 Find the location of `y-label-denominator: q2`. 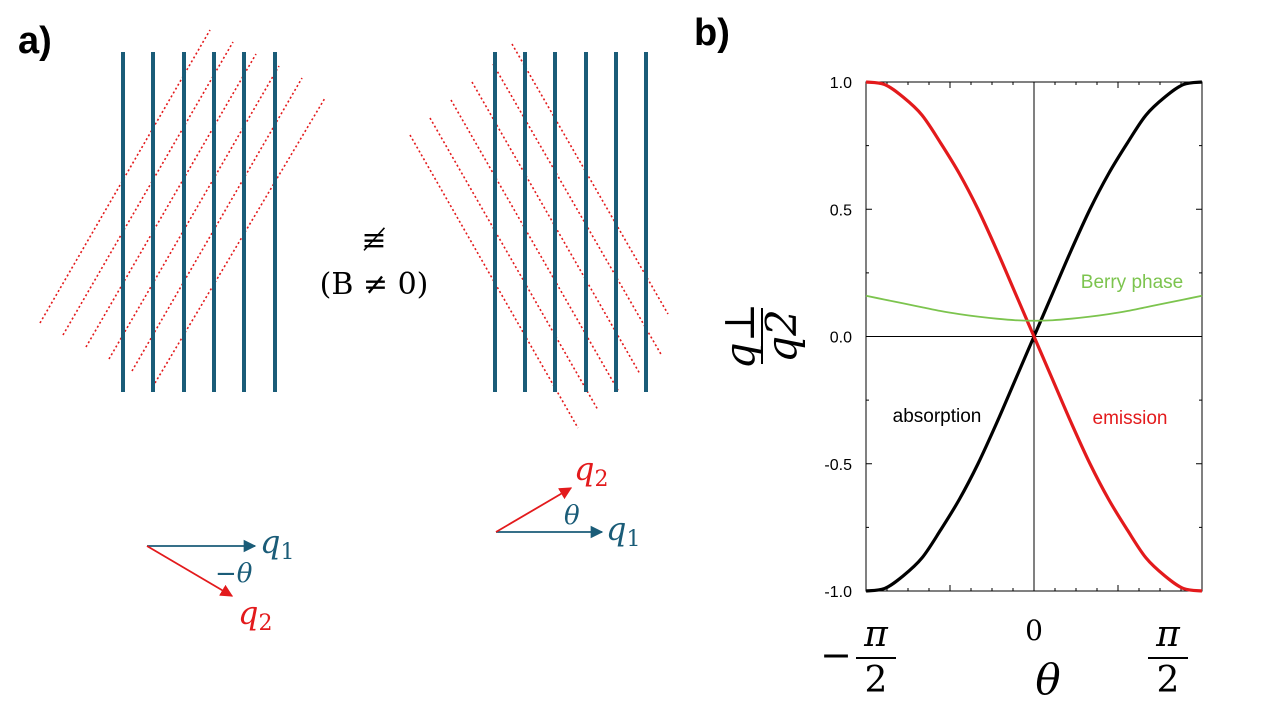

y-label-denominator: q2 is located at coordinates (781, 336).